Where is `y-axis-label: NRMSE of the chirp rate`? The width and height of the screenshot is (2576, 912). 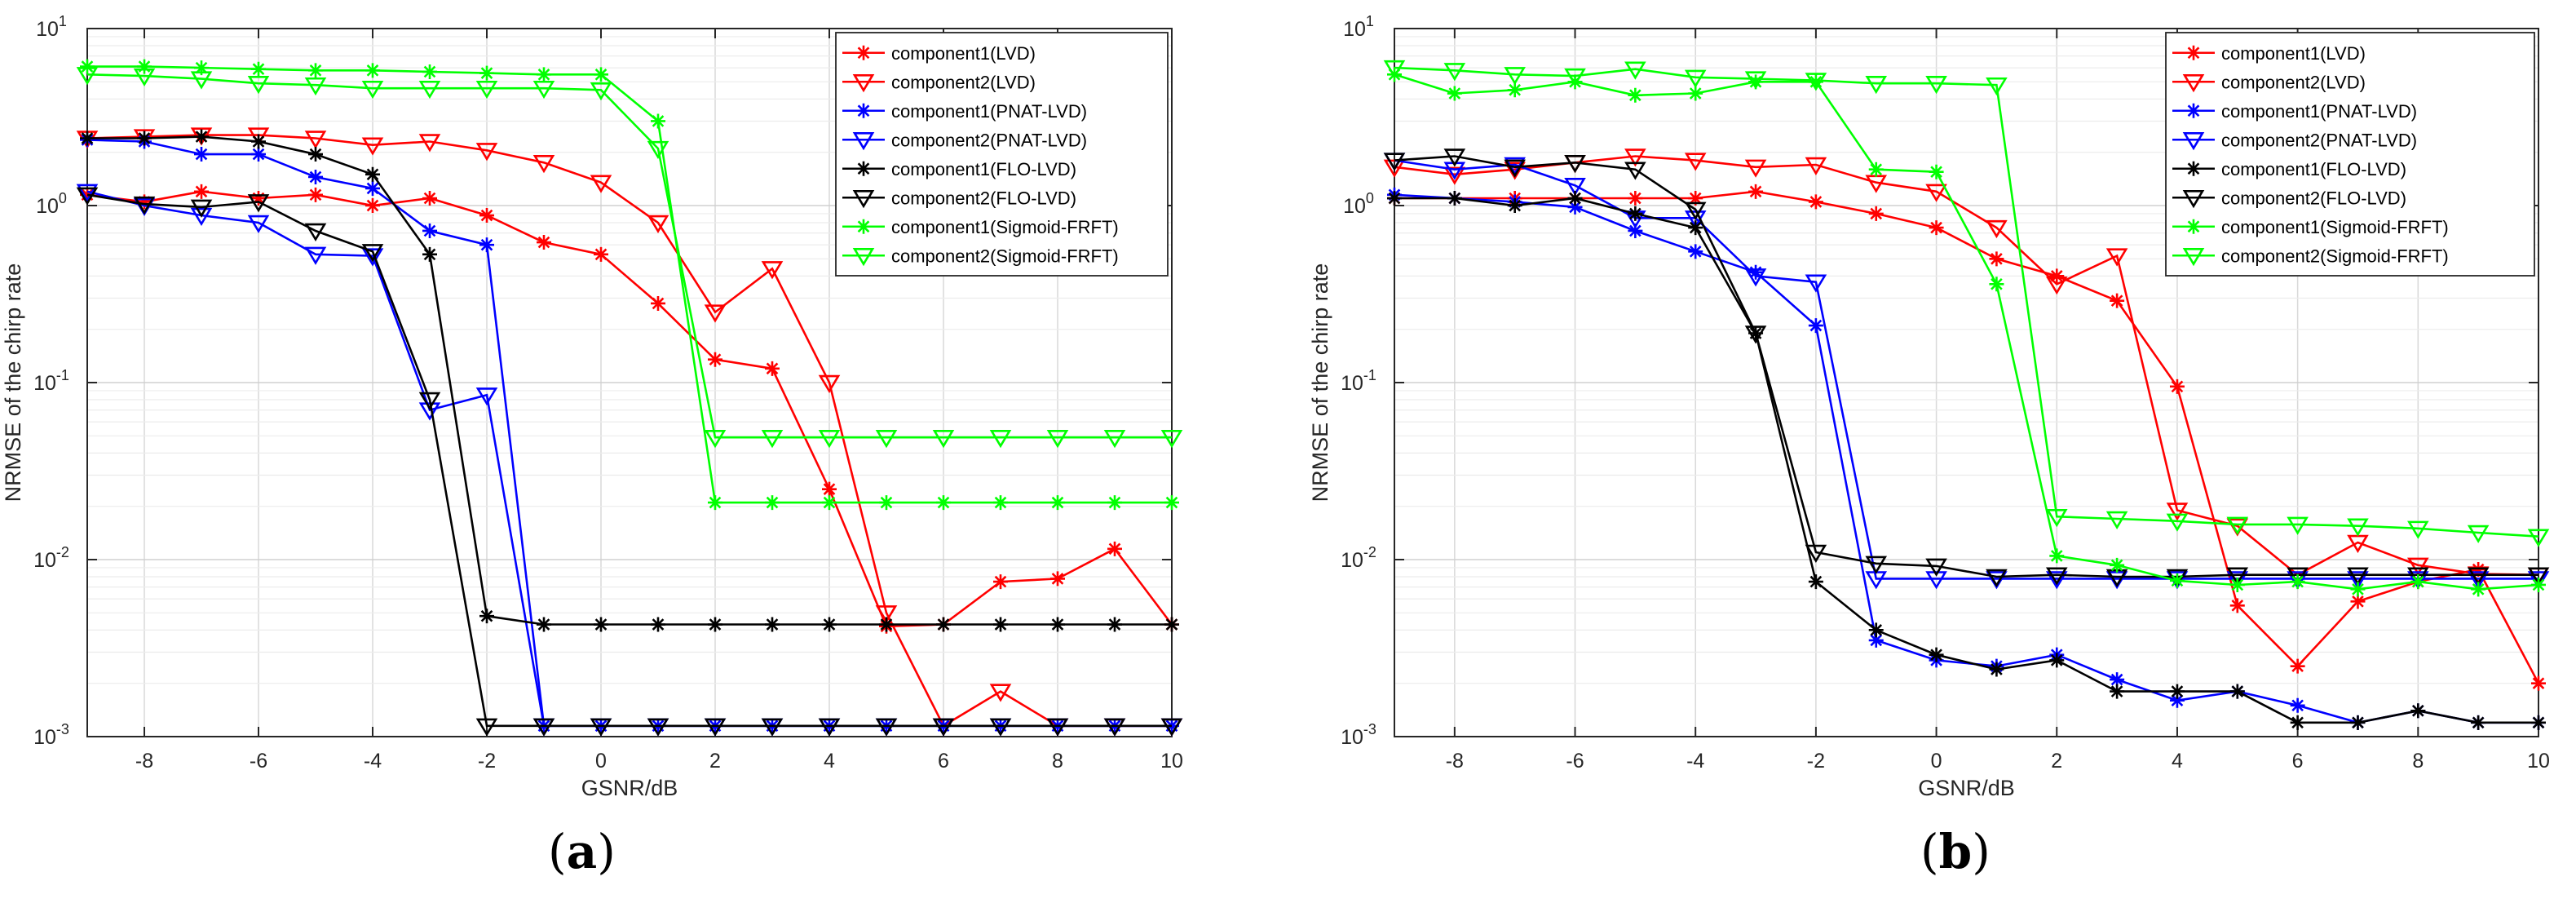 y-axis-label: NRMSE of the chirp rate is located at coordinates (13, 382).